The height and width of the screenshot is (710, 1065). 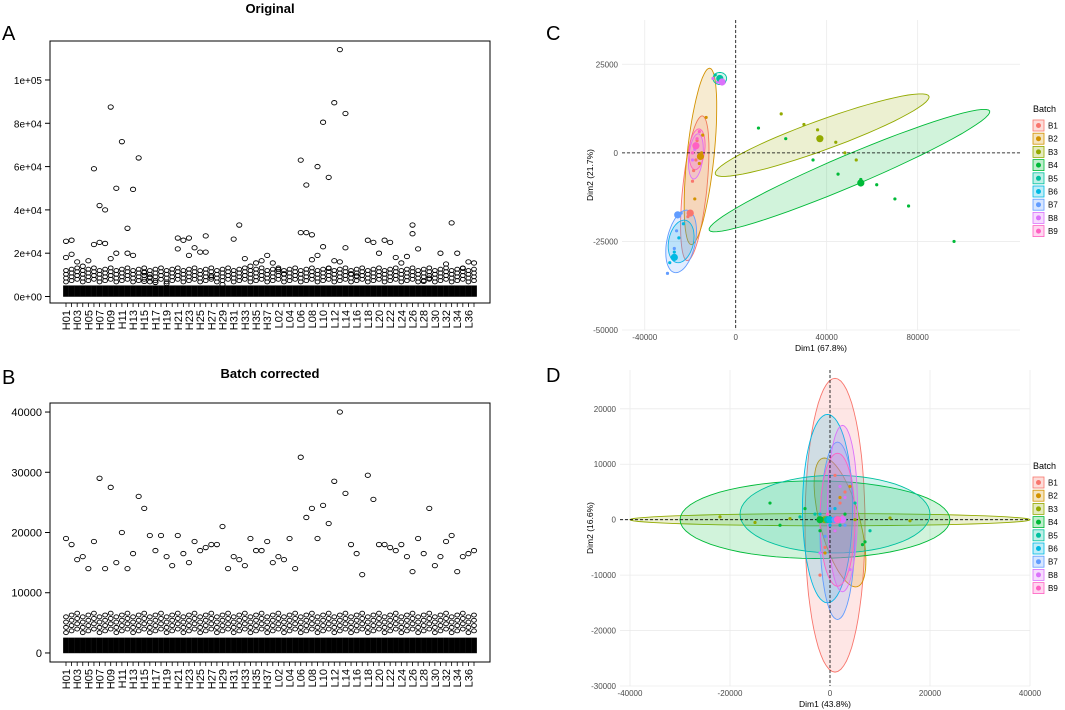 What do you see at coordinates (269, 8) in the screenshot?
I see `chart-a-title: Original` at bounding box center [269, 8].